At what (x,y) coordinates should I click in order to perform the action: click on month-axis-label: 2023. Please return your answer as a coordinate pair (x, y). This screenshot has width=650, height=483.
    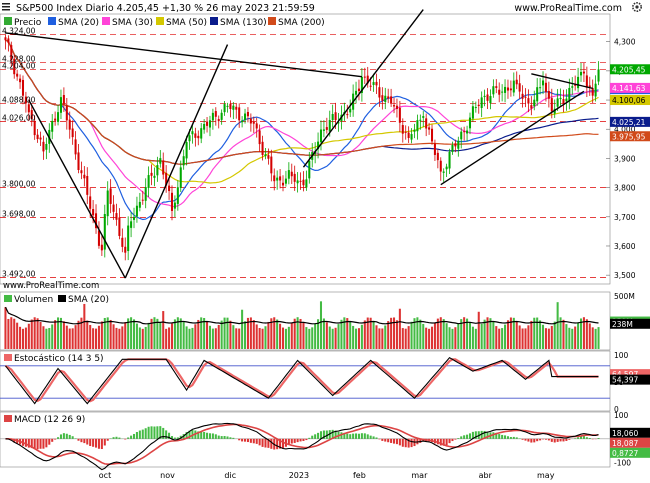
    Looking at the image, I should click on (299, 475).